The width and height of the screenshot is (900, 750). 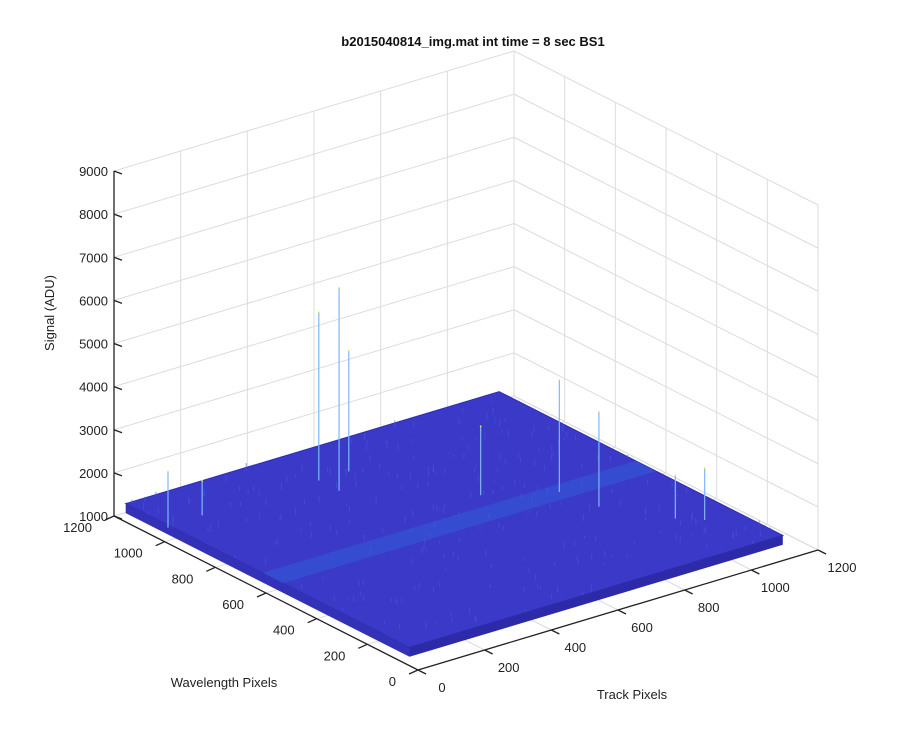 What do you see at coordinates (842, 567) in the screenshot?
I see `x-tick-label: 1200` at bounding box center [842, 567].